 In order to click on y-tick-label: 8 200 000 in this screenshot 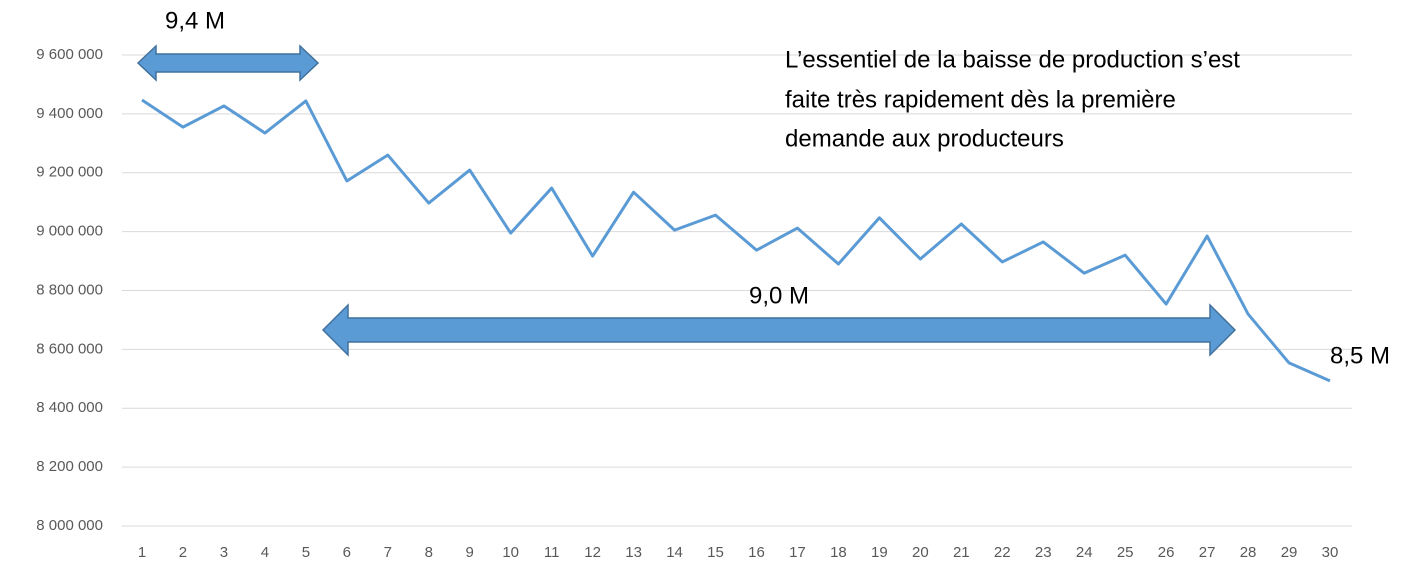, I will do `click(69, 466)`.